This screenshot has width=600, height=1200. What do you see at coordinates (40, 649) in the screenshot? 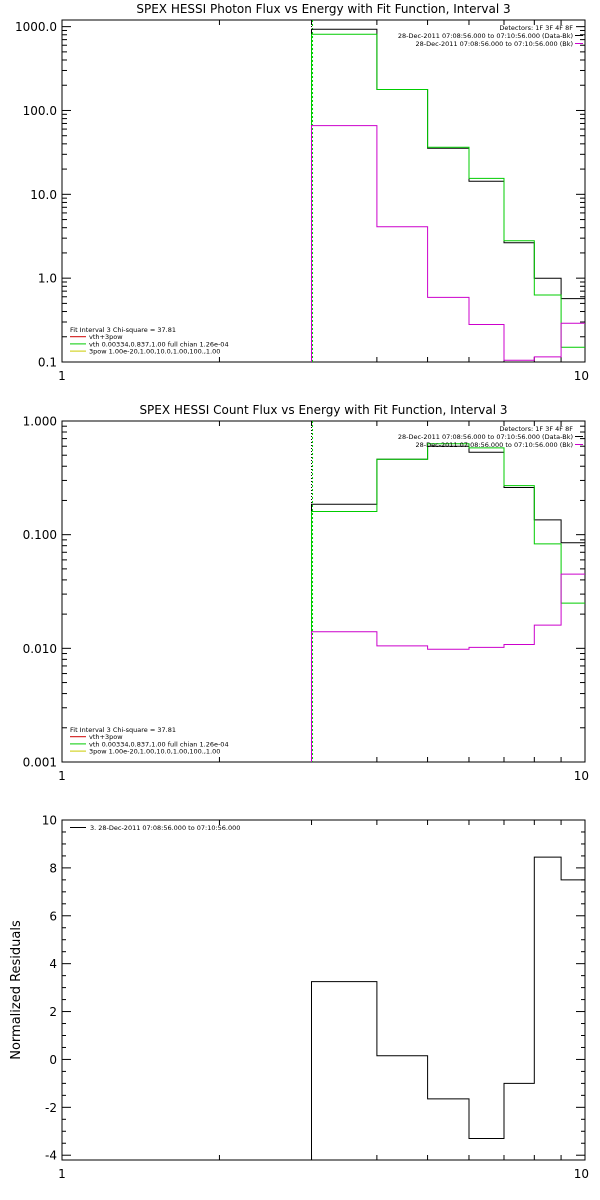
I see `y-tick-label: 0.010` at bounding box center [40, 649].